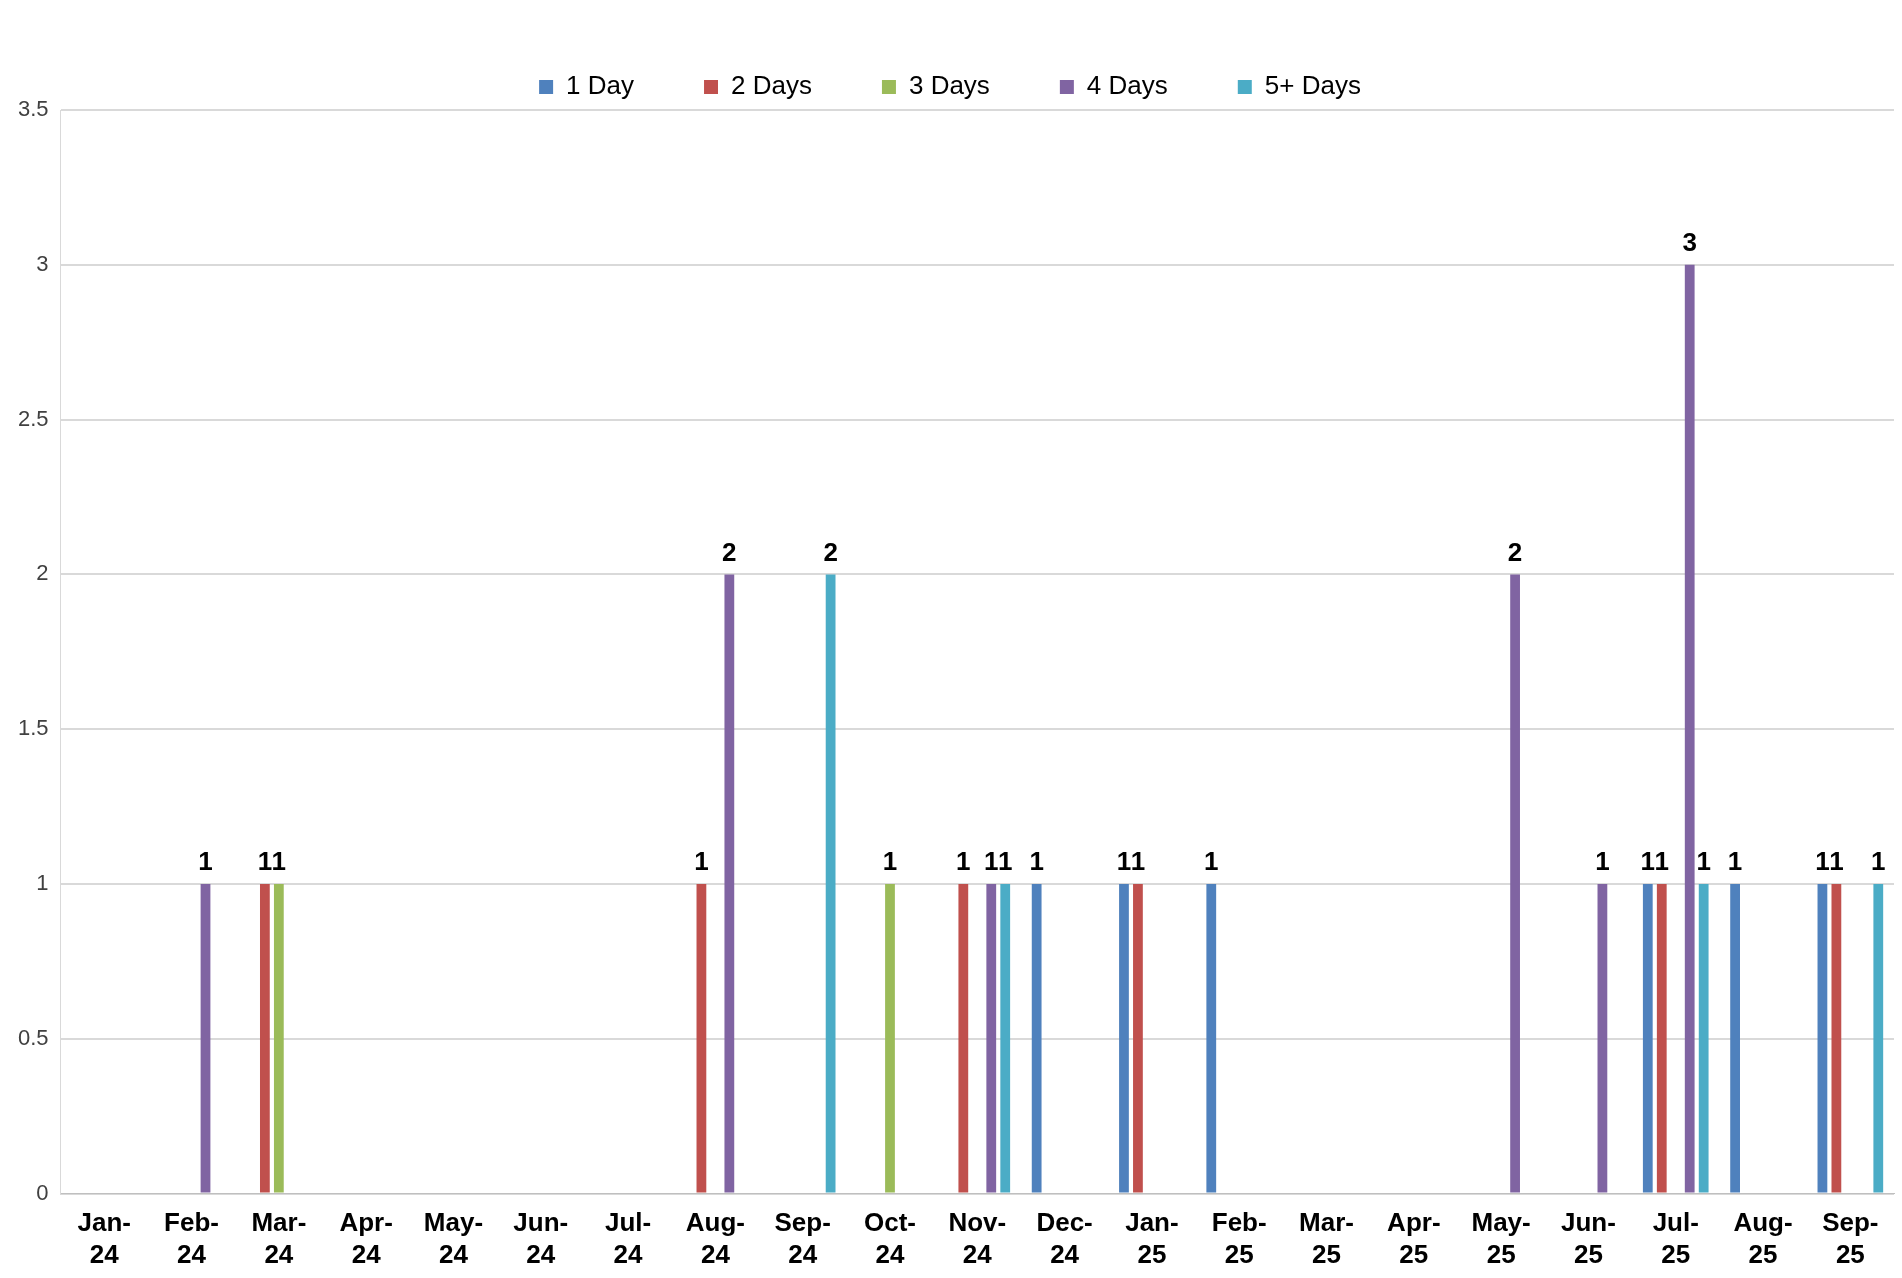  What do you see at coordinates (1675, 1238) in the screenshot?
I see `x-tick-label: Jul-25` at bounding box center [1675, 1238].